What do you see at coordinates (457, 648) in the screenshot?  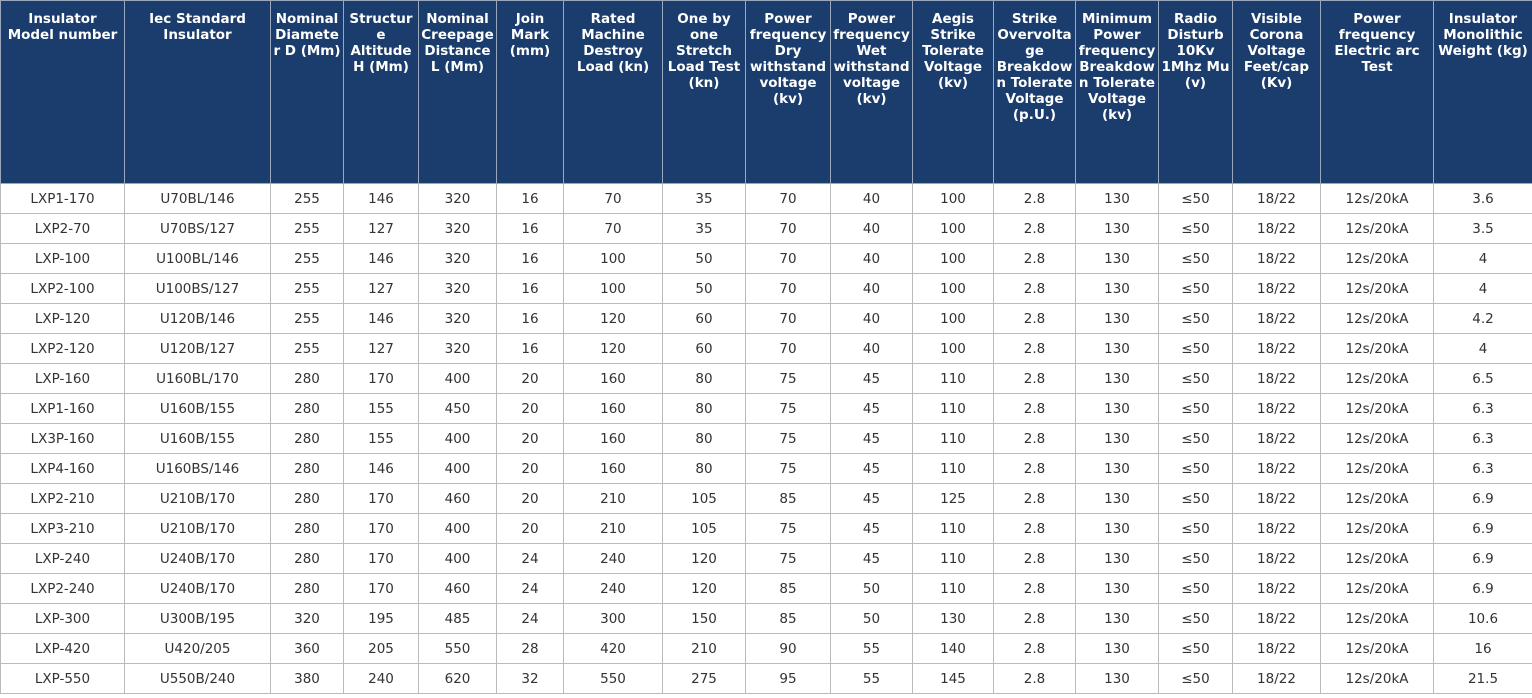 I see `table-cell: 550` at bounding box center [457, 648].